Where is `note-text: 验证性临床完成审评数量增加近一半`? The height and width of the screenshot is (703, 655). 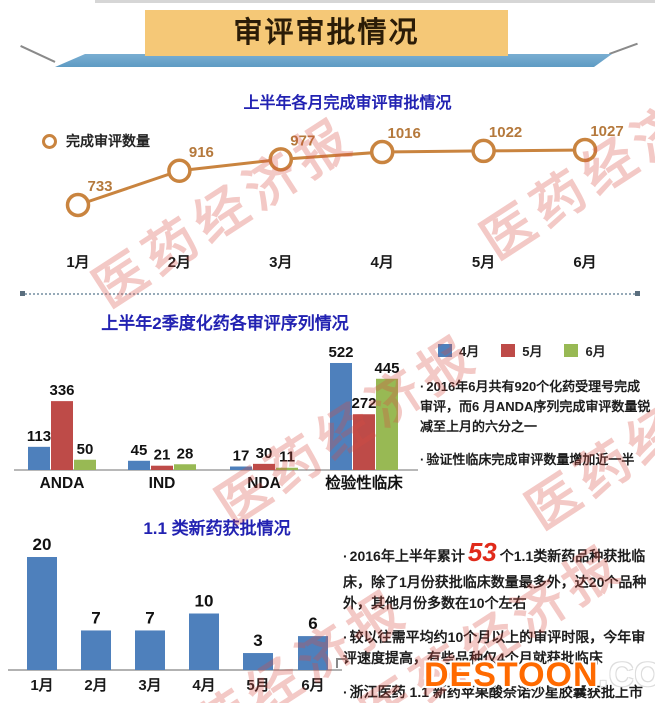 note-text: 验证性临床完成审评数量增加近一半 is located at coordinates (530, 460).